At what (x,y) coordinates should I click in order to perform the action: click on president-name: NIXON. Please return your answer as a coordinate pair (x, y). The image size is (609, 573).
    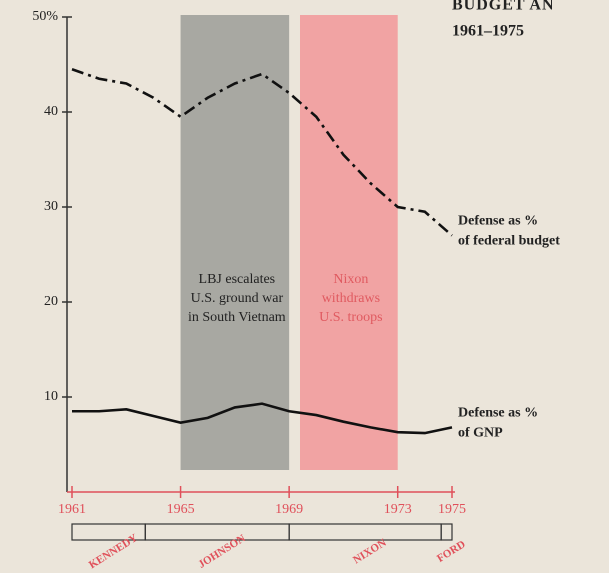
    Looking at the image, I should click on (370, 552).